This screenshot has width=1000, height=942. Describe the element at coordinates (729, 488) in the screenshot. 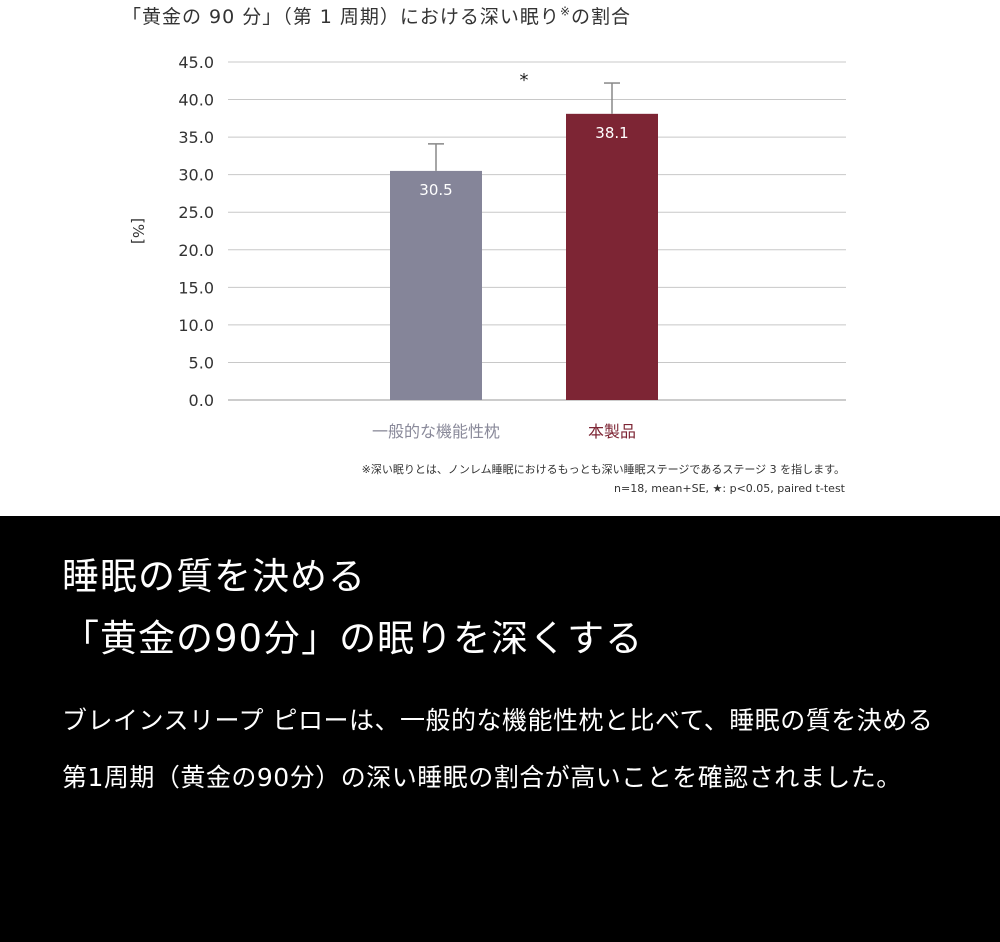

I see `footnote-statistics: n=18, mean+SE, ★: p<0.05, paired t-test` at that location.